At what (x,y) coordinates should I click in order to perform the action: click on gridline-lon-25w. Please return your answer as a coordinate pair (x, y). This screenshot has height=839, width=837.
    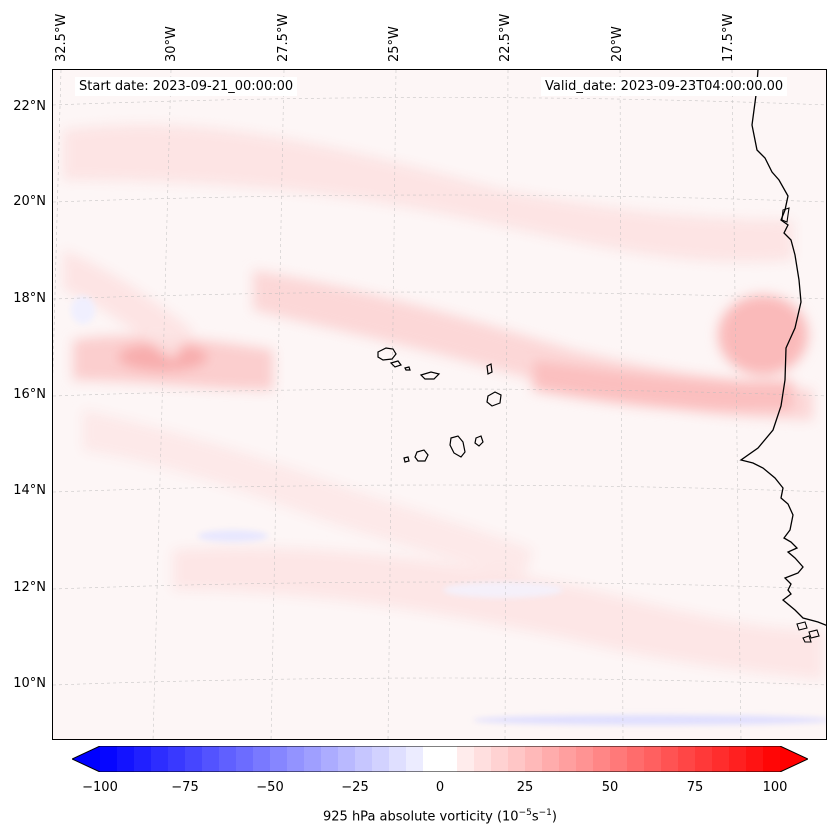
    Looking at the image, I should click on (392, 404).